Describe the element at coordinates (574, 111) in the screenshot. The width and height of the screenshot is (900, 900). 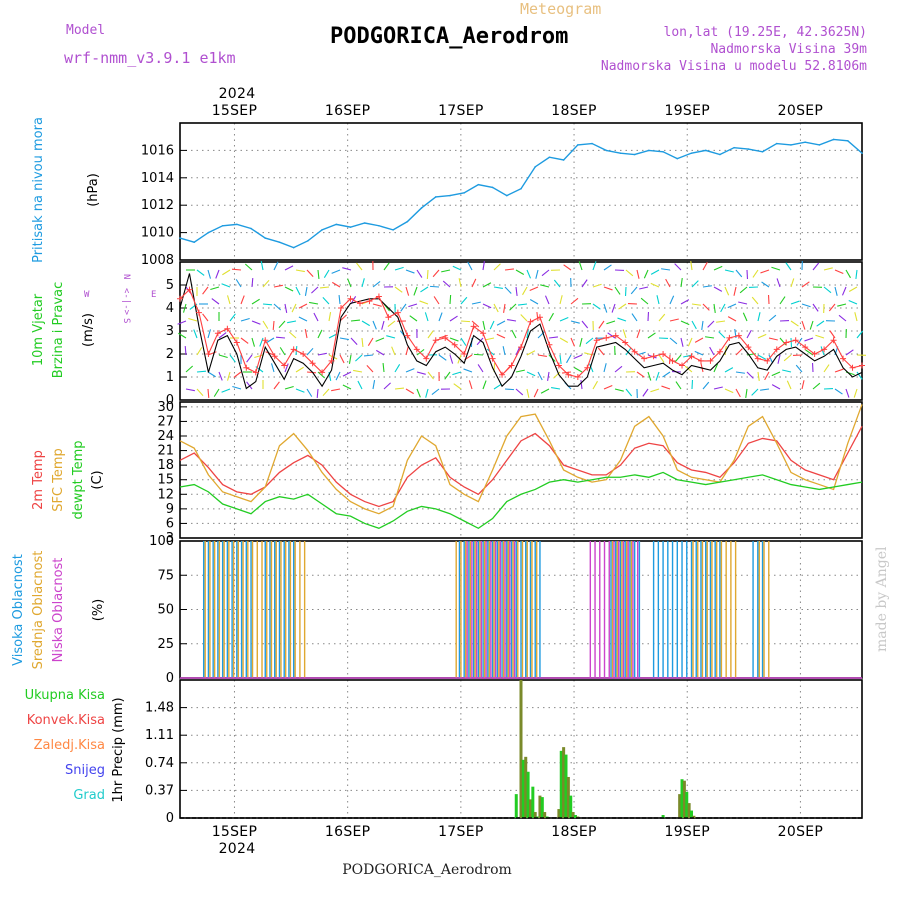
I see `top-date-label: 18SEP` at that location.